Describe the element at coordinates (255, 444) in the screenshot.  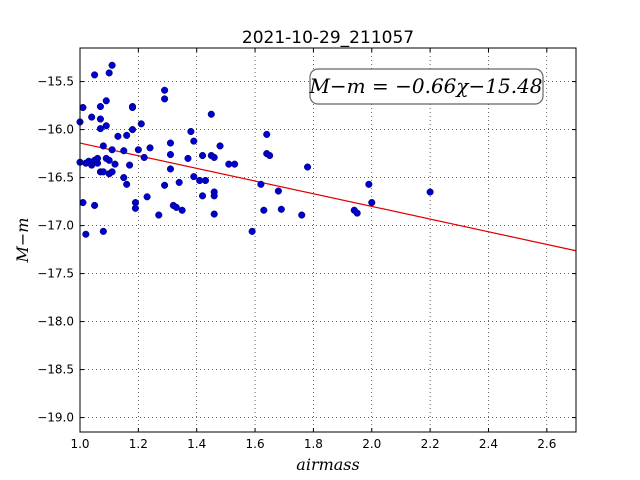
I see `x-tick-label: 1.6` at that location.